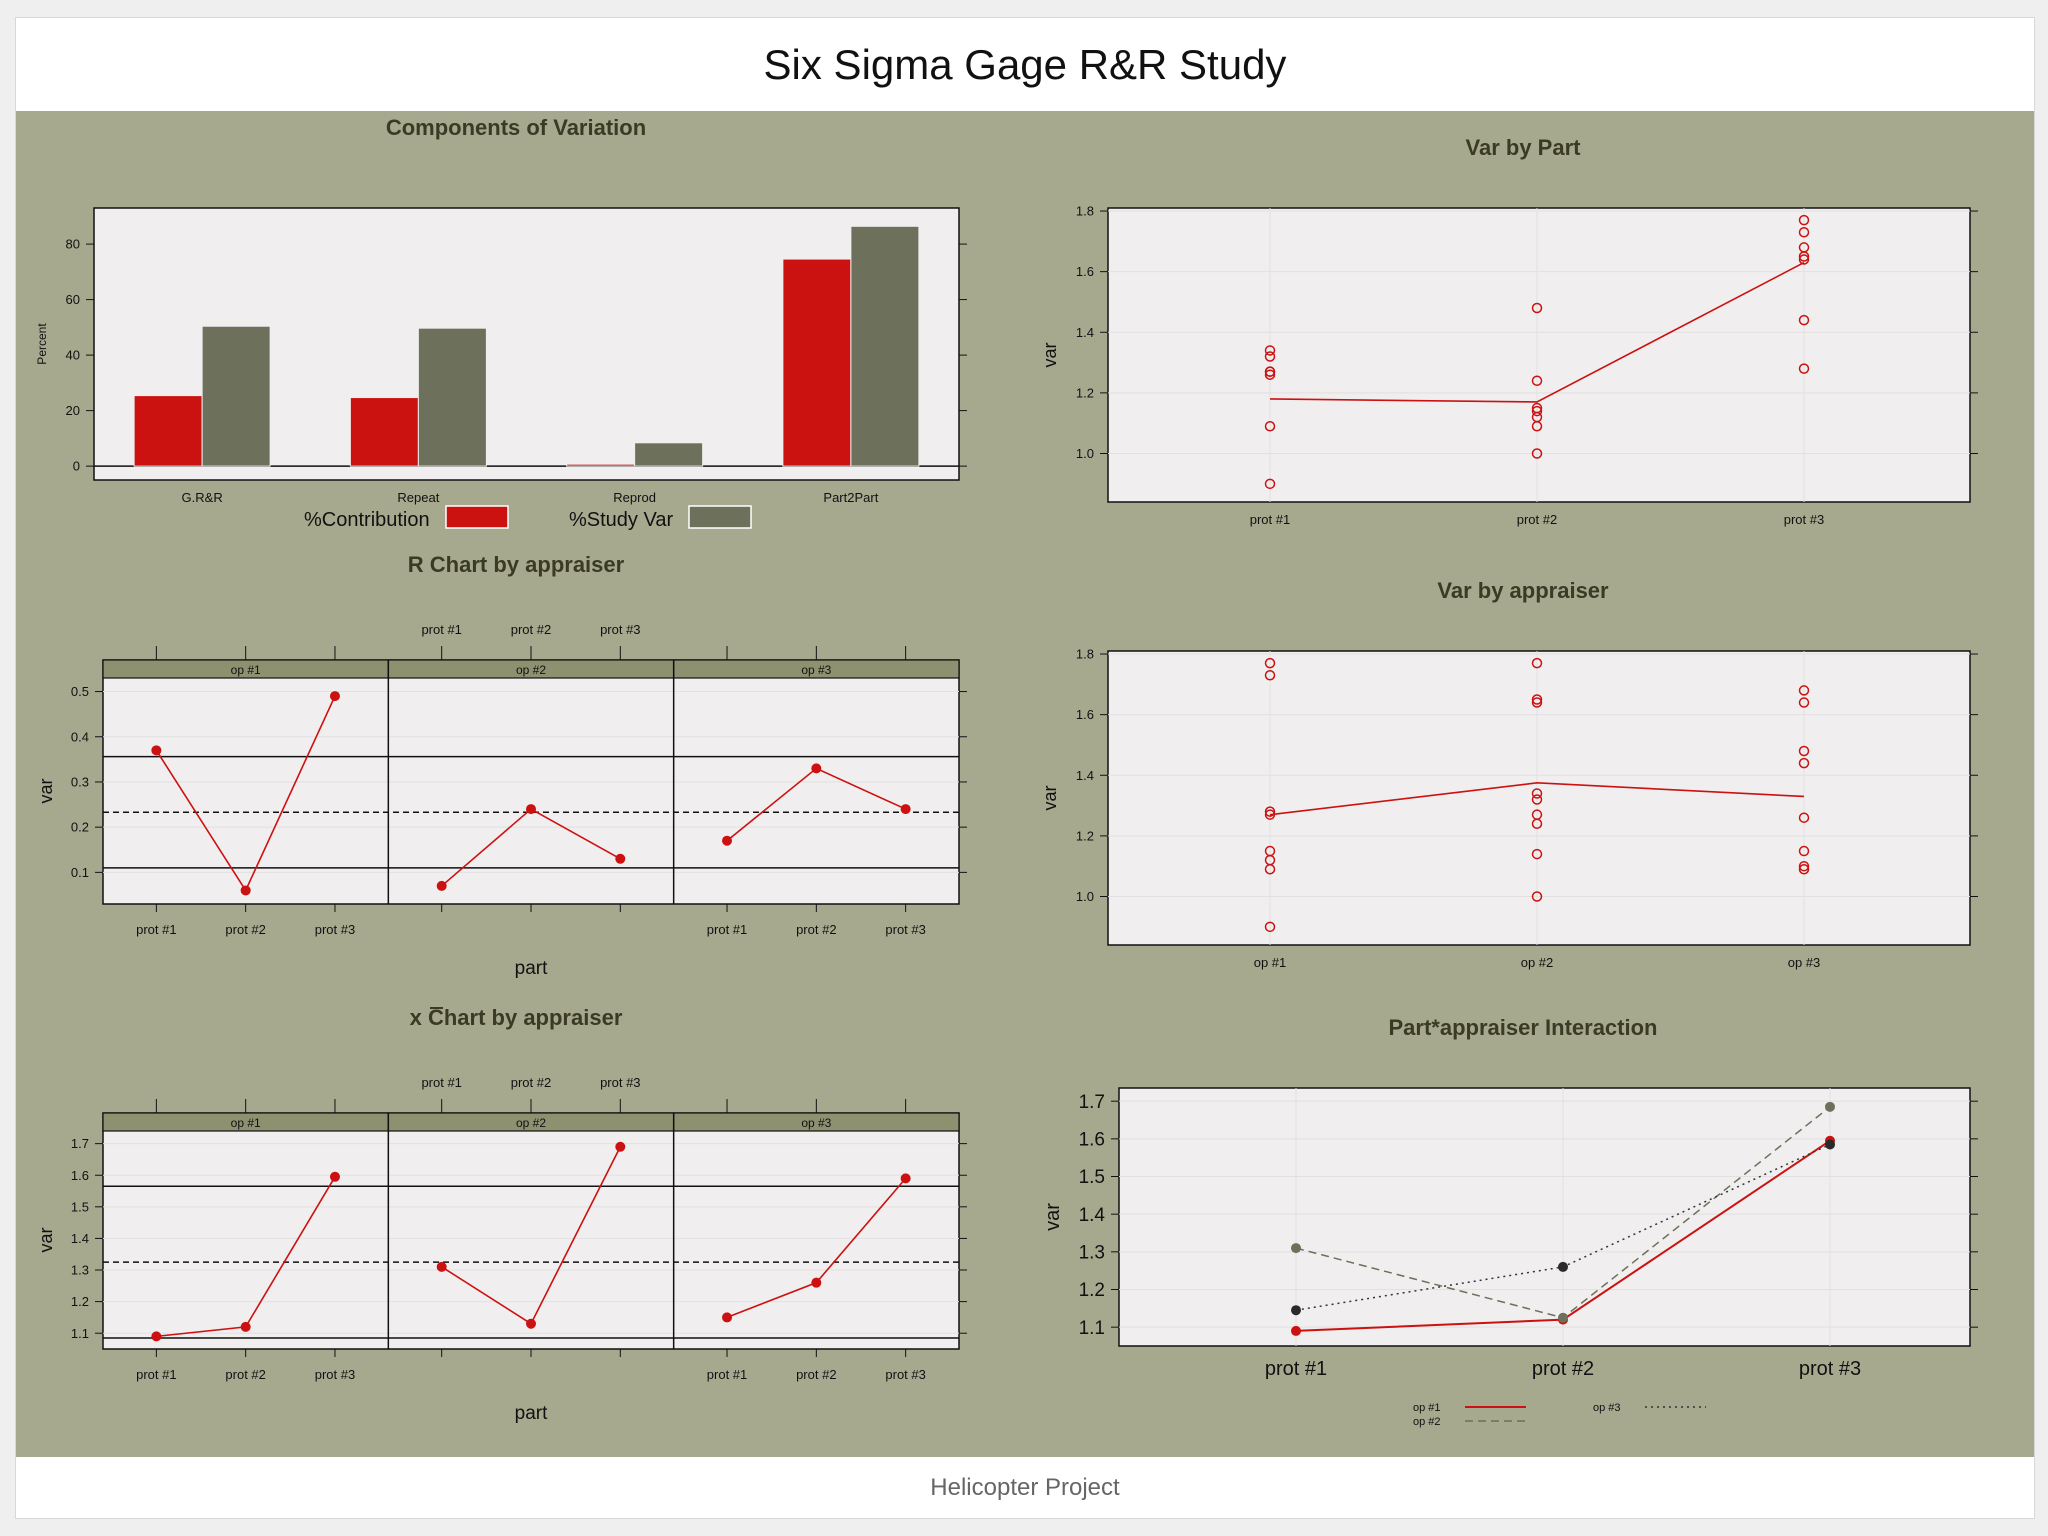  Describe the element at coordinates (816, 1374) in the screenshot. I see `xbar-chart-category-label: prot #2` at that location.